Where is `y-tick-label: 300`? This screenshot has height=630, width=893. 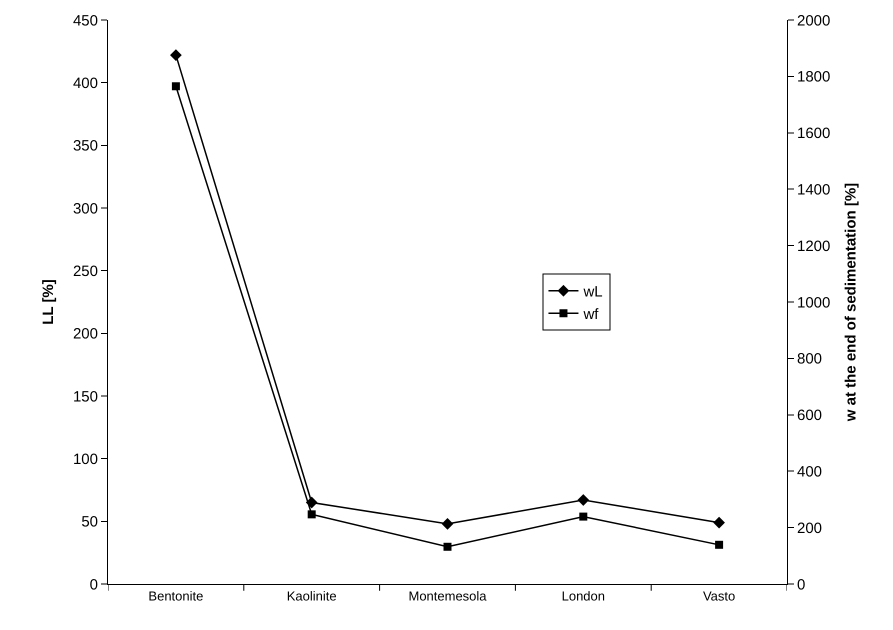
y-tick-label: 300 is located at coordinates (85, 209).